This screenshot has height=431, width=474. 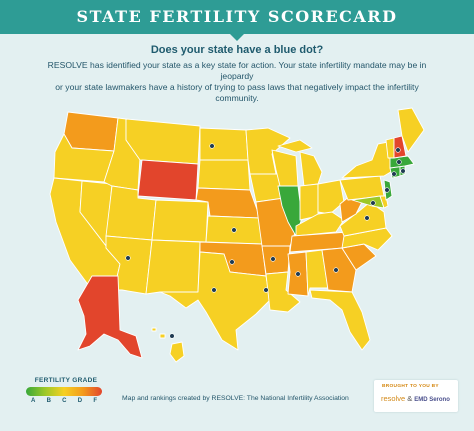 I want to click on page-title: STATE FERTILITY SCORECARD, so click(x=237, y=16).